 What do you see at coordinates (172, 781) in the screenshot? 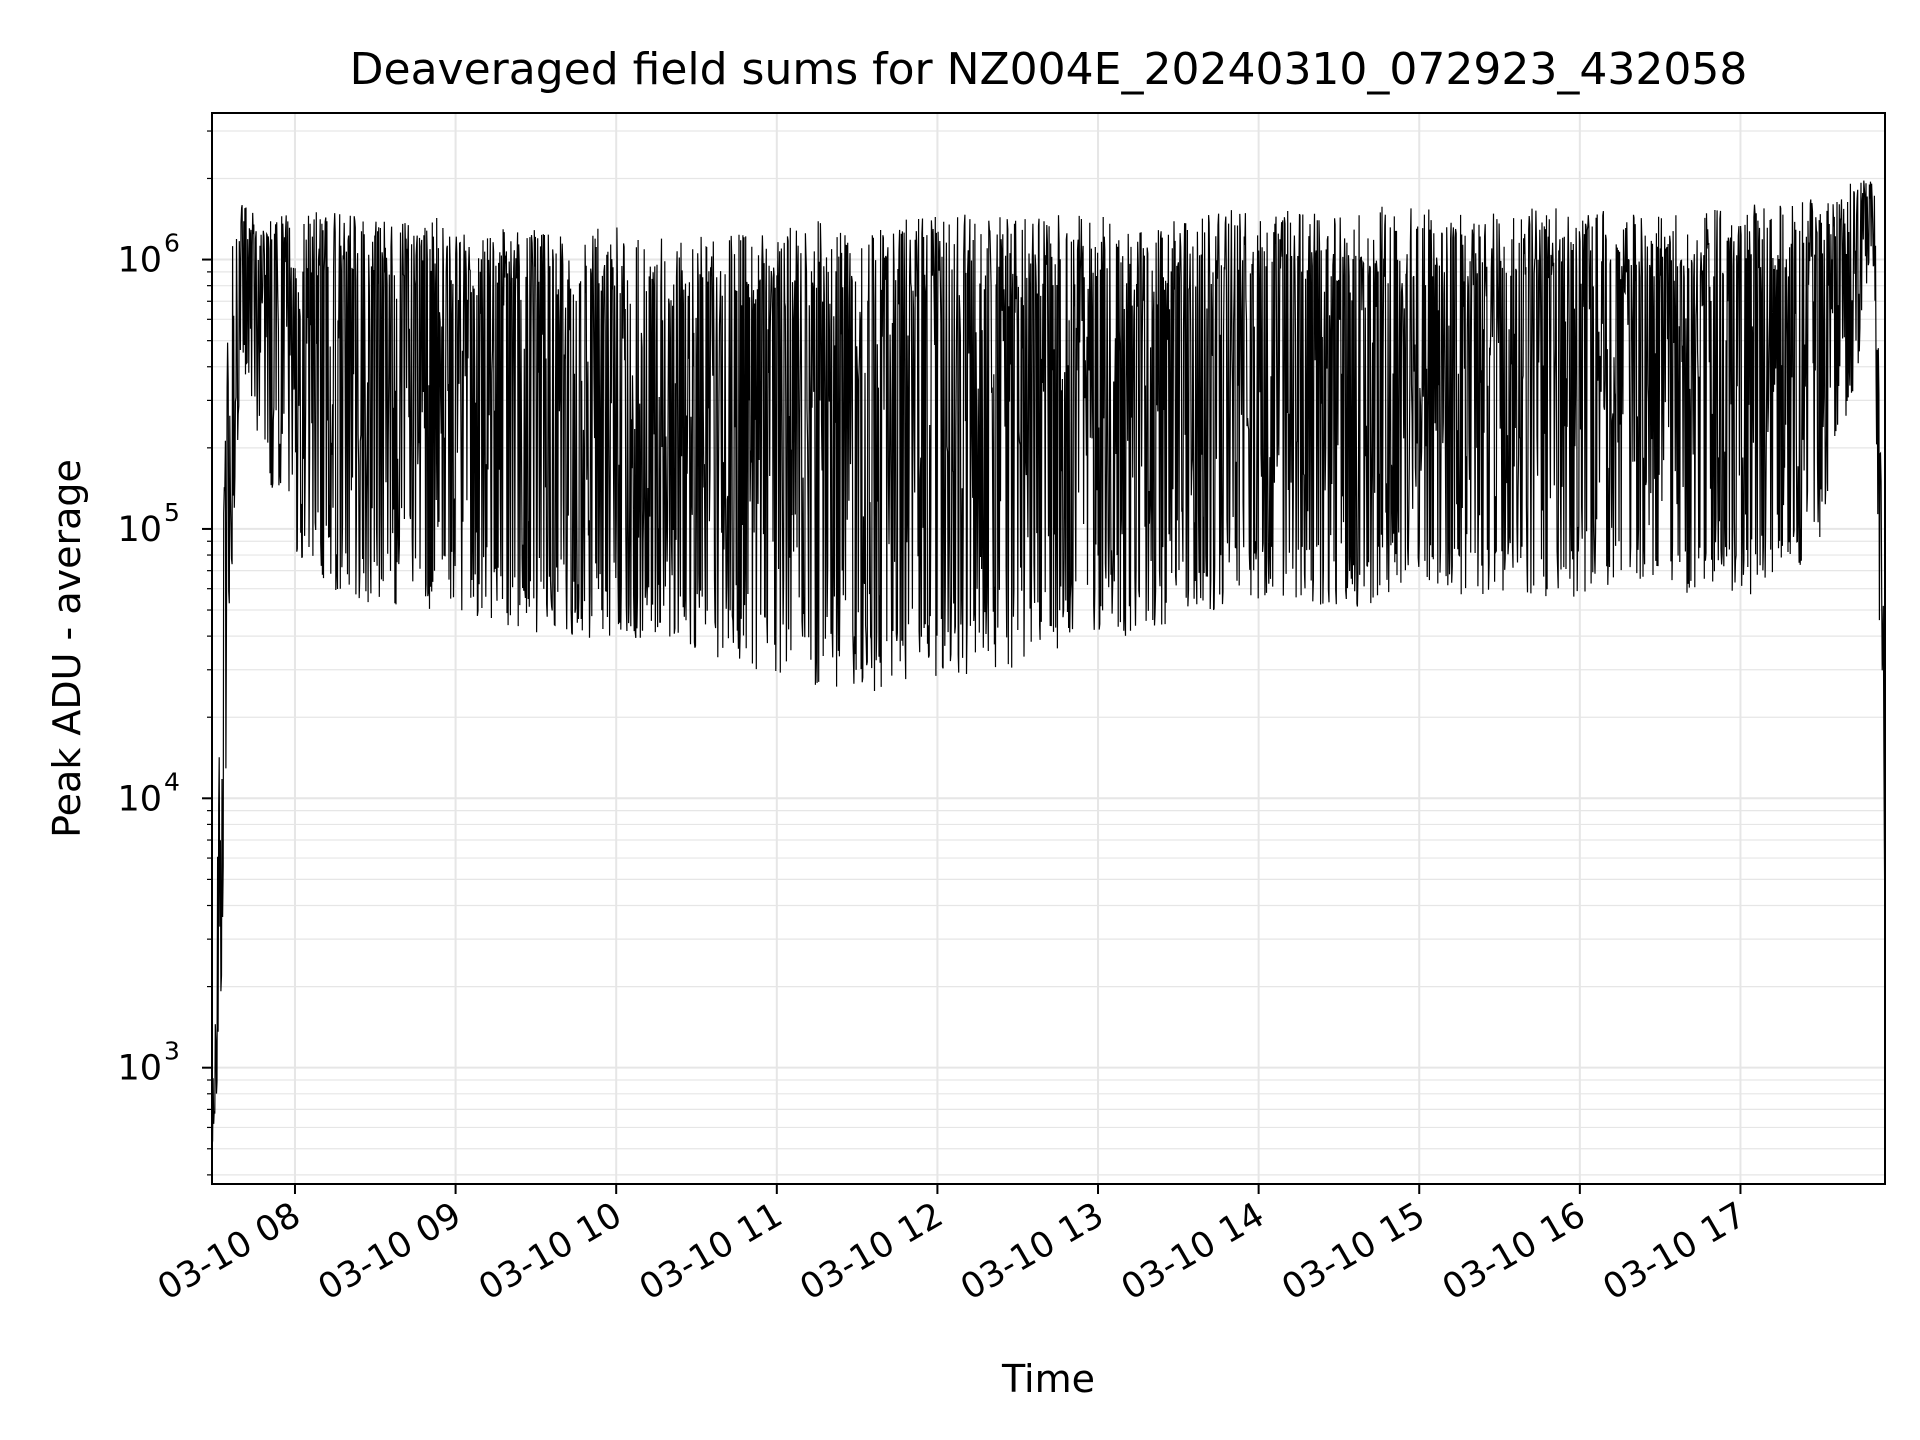
I see `y-tick-exponent: 4` at bounding box center [172, 781].